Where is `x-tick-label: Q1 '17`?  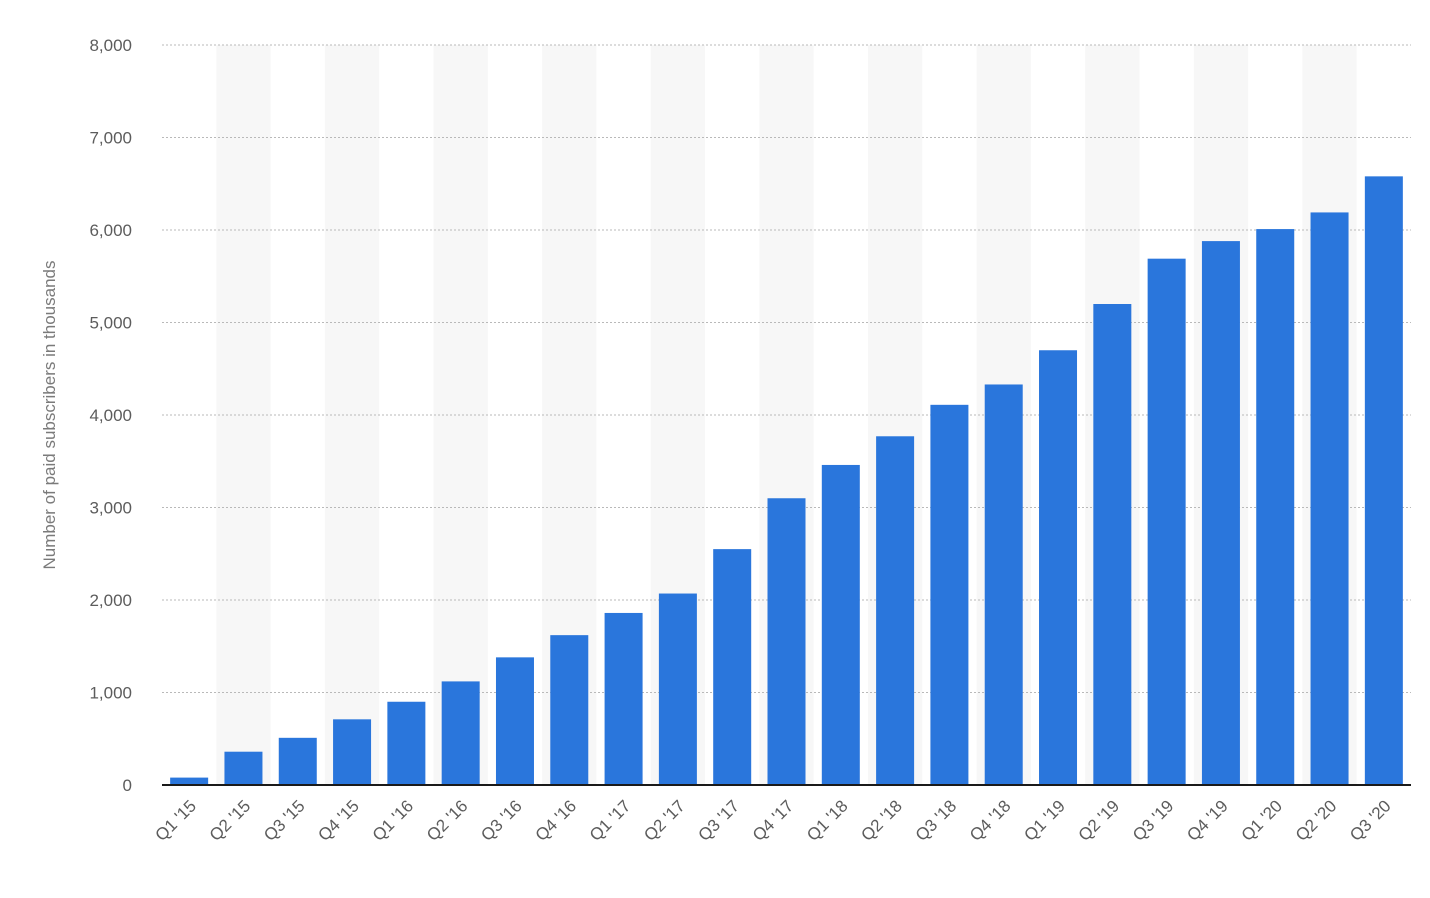
x-tick-label: Q1 '17 is located at coordinates (610, 820).